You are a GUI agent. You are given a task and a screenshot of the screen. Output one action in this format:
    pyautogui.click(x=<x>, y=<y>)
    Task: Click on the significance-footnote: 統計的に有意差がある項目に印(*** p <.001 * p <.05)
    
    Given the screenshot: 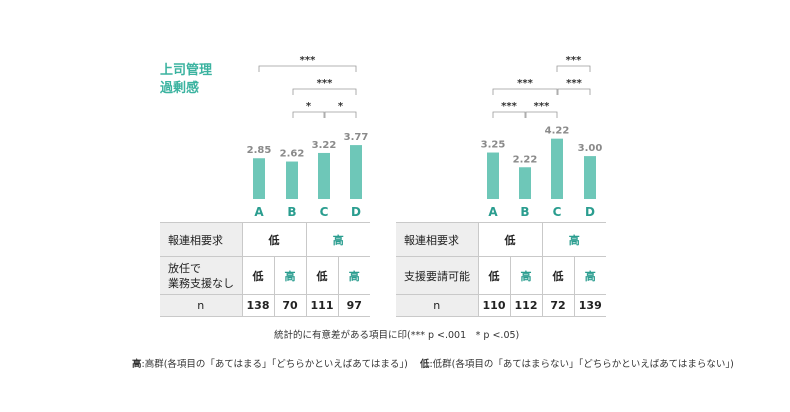 What is the action you would take?
    pyautogui.click(x=397, y=335)
    